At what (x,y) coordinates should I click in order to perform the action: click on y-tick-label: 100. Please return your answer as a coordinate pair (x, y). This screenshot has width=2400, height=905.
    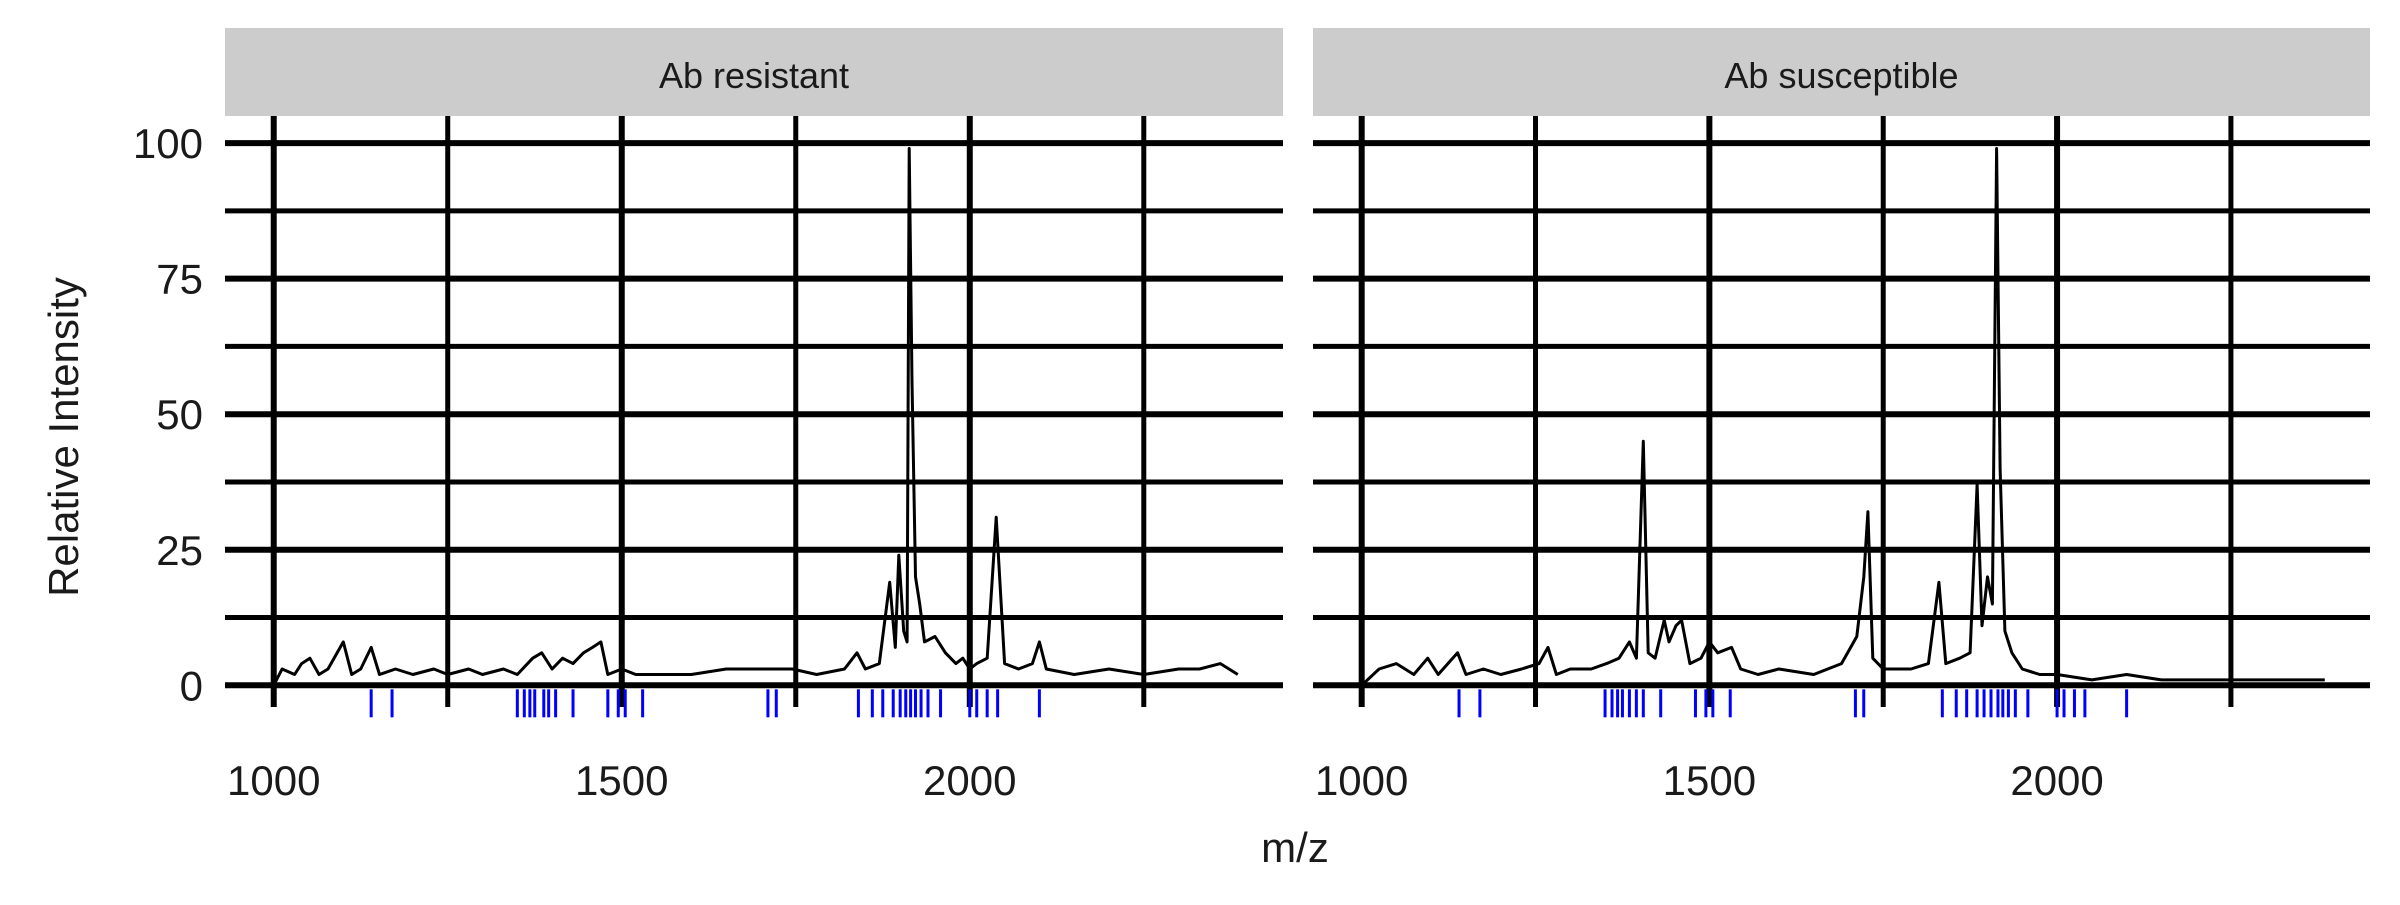
    Looking at the image, I should click on (168, 143).